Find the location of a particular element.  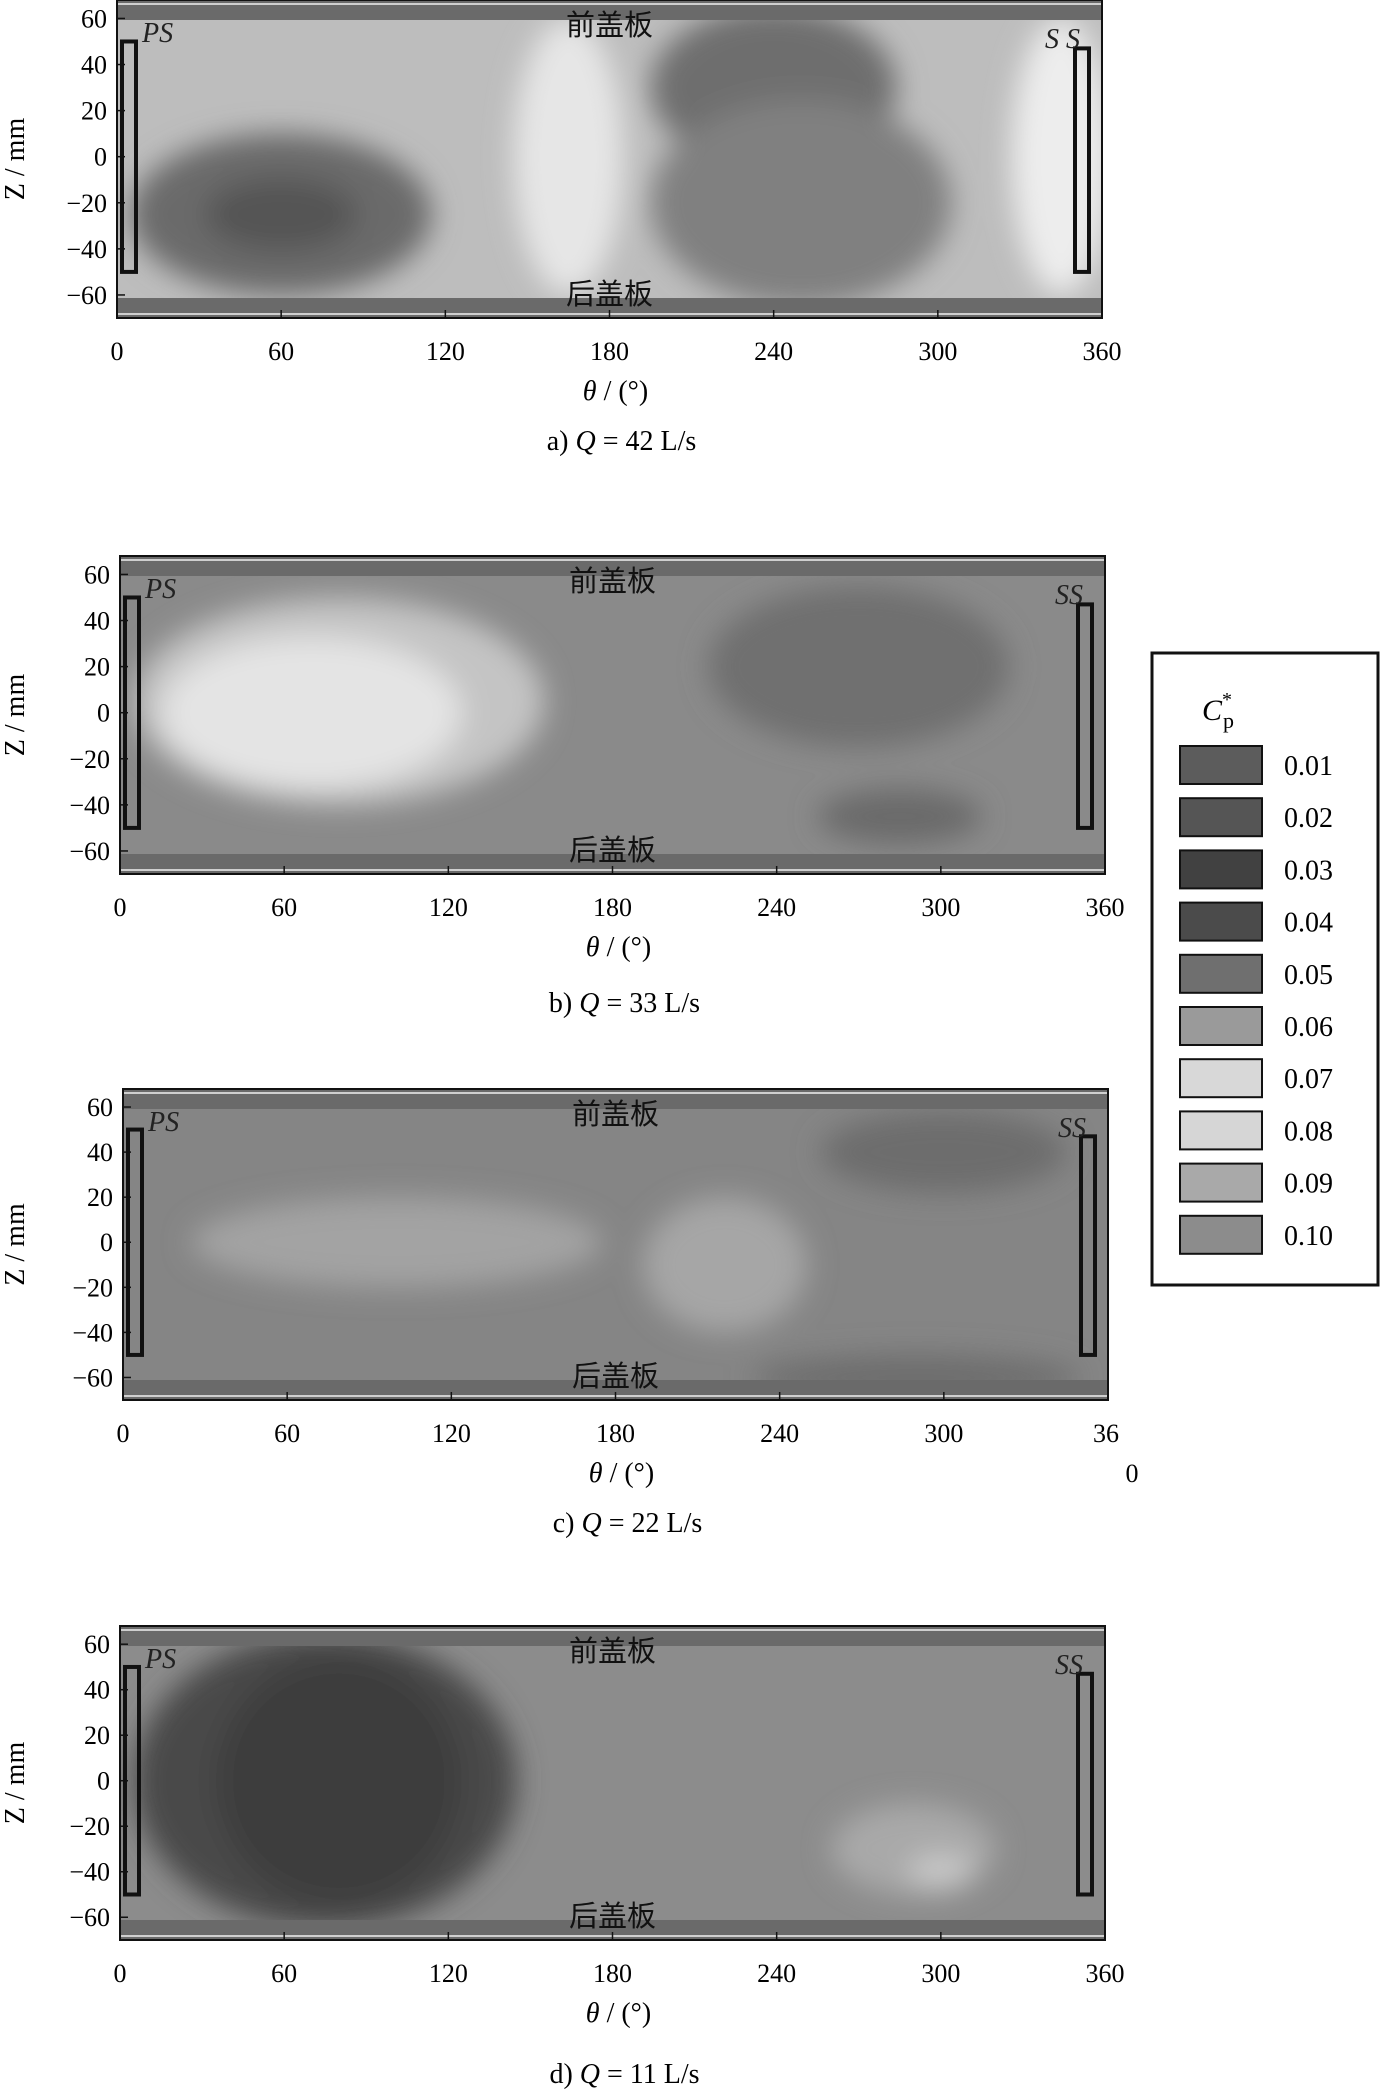

x-tick-label: 360 is located at coordinates (1105, 1973).